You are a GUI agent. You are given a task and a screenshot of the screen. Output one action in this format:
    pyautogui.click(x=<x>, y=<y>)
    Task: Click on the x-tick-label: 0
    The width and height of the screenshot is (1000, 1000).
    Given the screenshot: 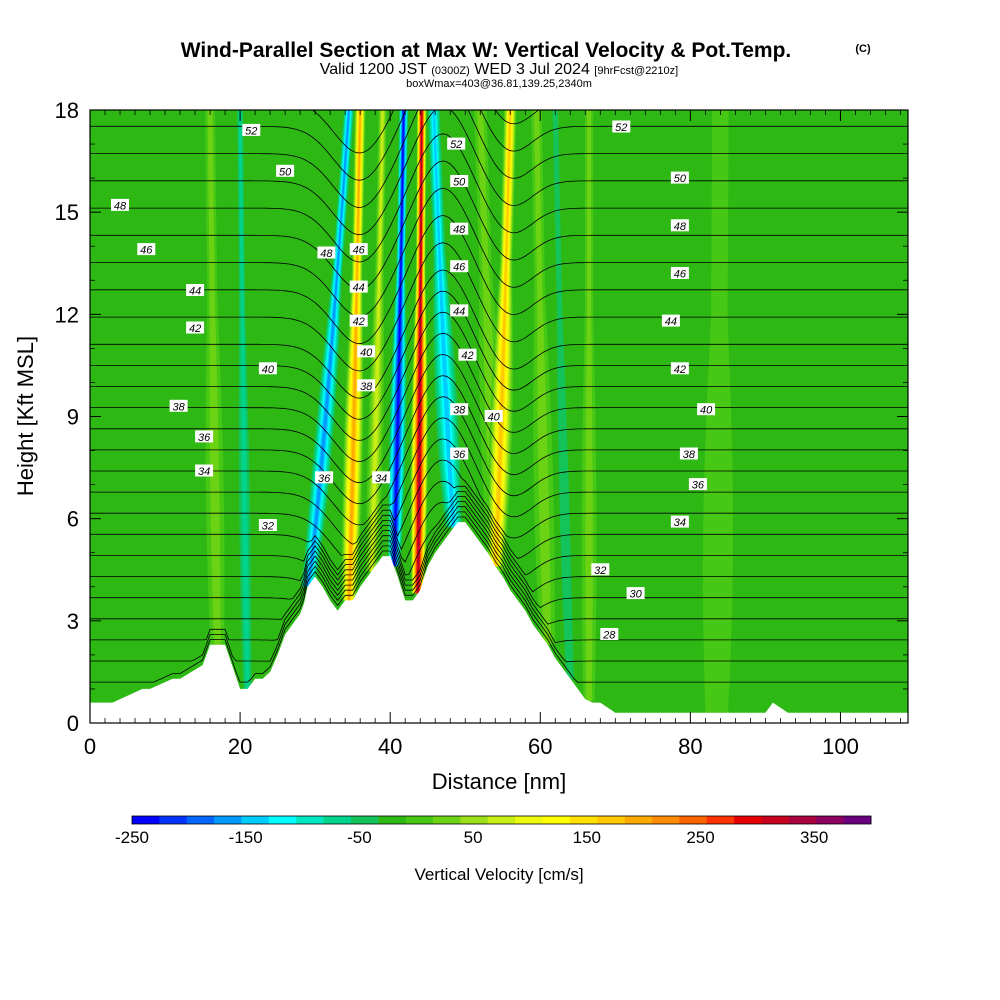 What is the action you would take?
    pyautogui.click(x=90, y=746)
    